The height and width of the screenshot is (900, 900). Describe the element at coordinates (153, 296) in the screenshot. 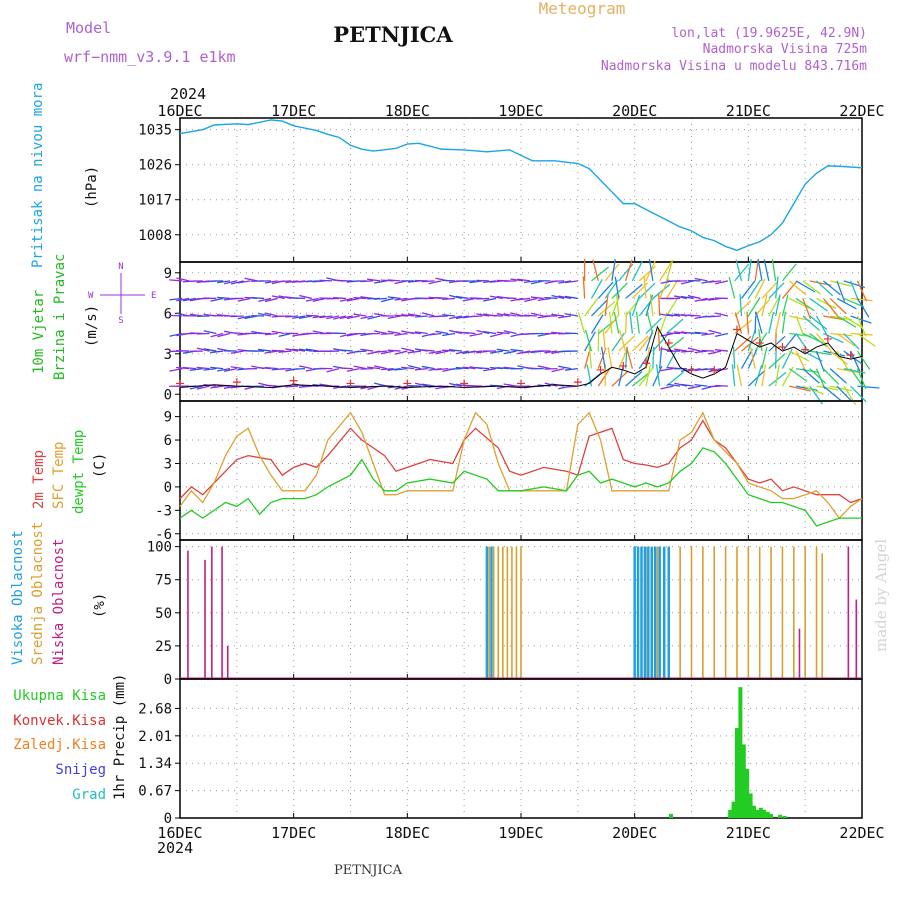

I see `compass-e: E` at that location.